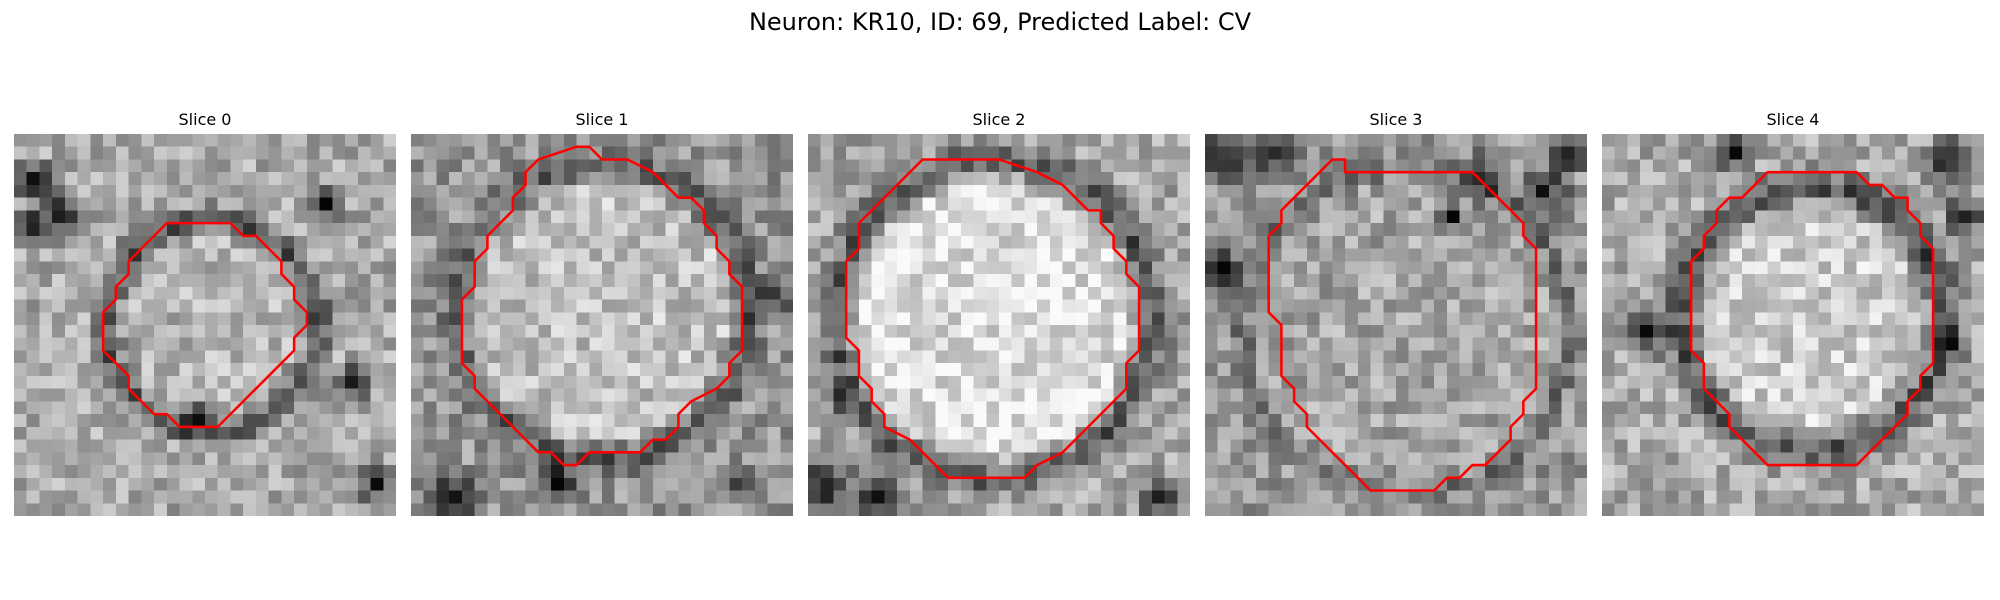 Image resolution: width=2000 pixels, height=600 pixels. What do you see at coordinates (1396, 119) in the screenshot?
I see `slice-title-3: Slice 3` at bounding box center [1396, 119].